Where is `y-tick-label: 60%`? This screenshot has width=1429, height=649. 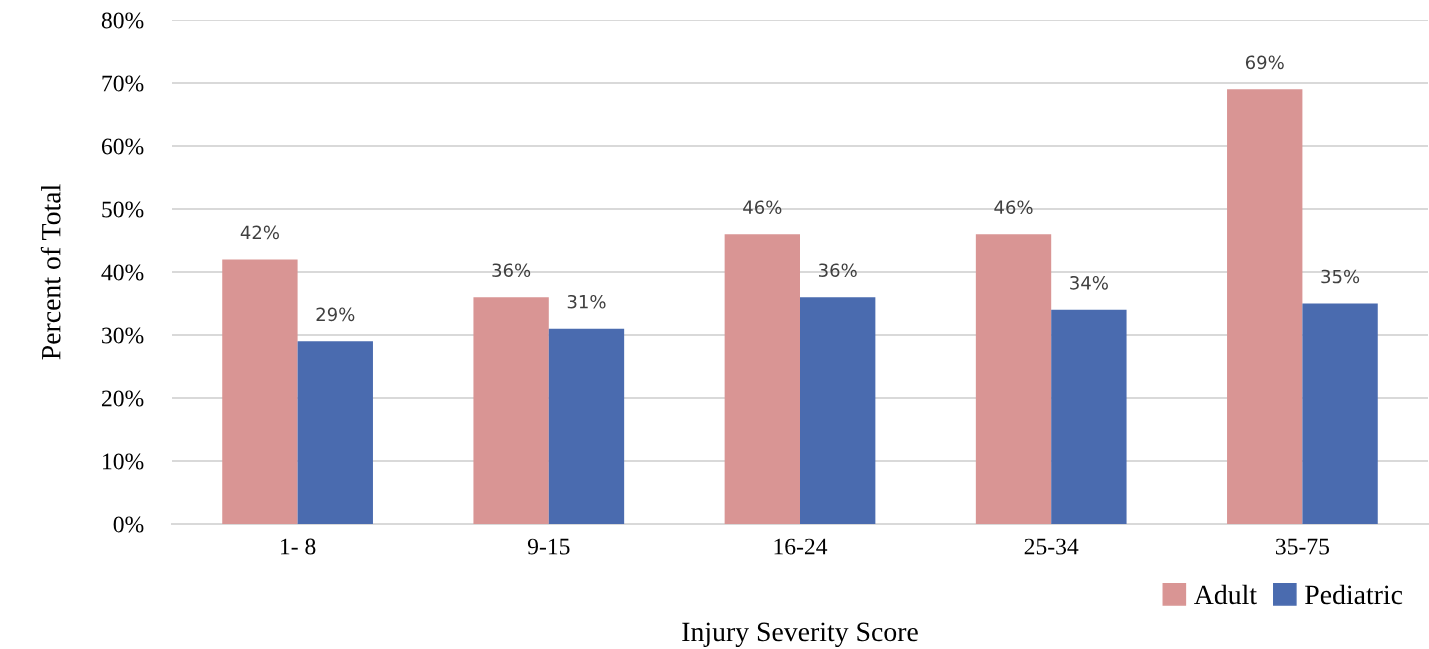
y-tick-label: 60% is located at coordinates (122, 146).